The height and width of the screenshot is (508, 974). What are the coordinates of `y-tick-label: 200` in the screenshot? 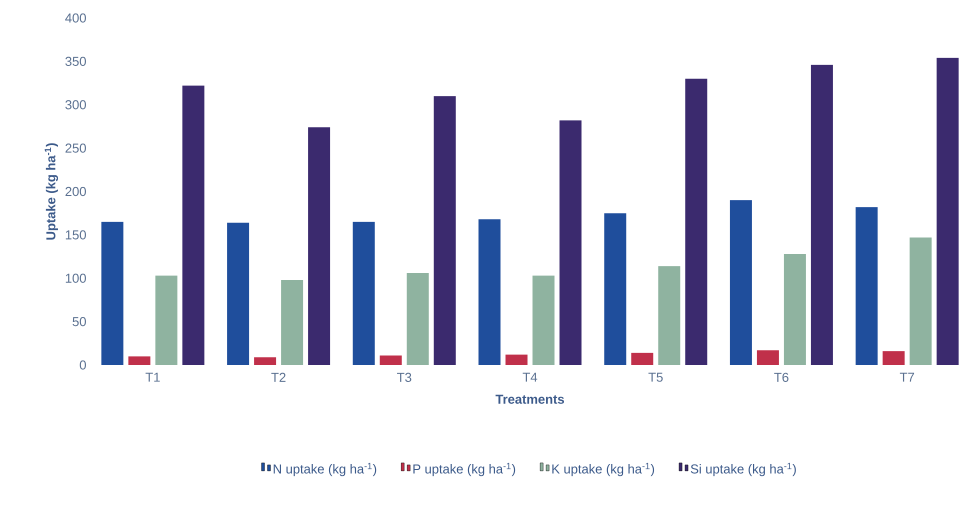 It's located at (76, 191).